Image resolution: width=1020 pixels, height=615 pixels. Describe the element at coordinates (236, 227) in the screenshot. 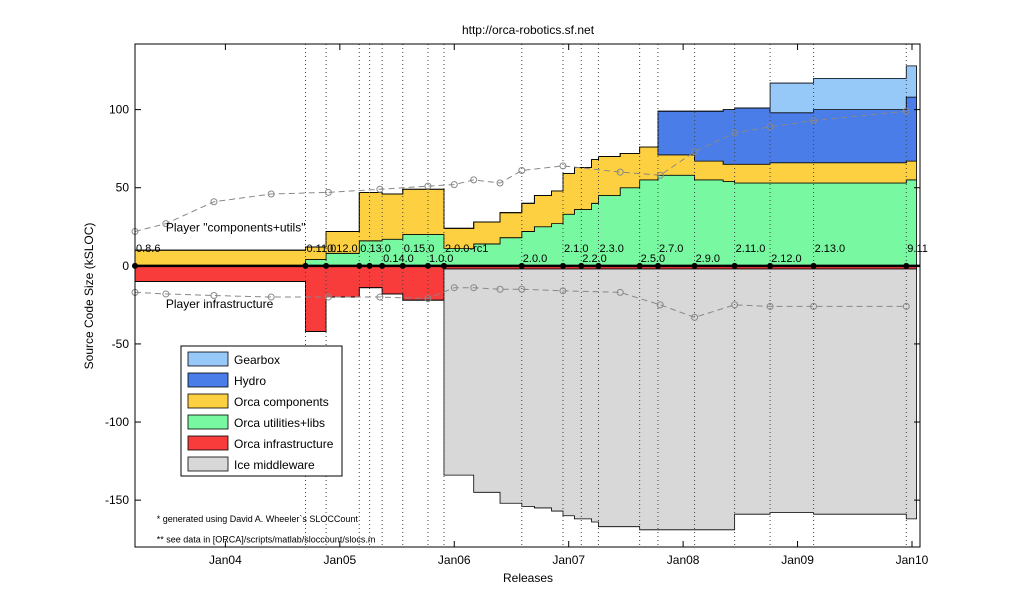

I see `annotation: Player "components+utils"` at that location.